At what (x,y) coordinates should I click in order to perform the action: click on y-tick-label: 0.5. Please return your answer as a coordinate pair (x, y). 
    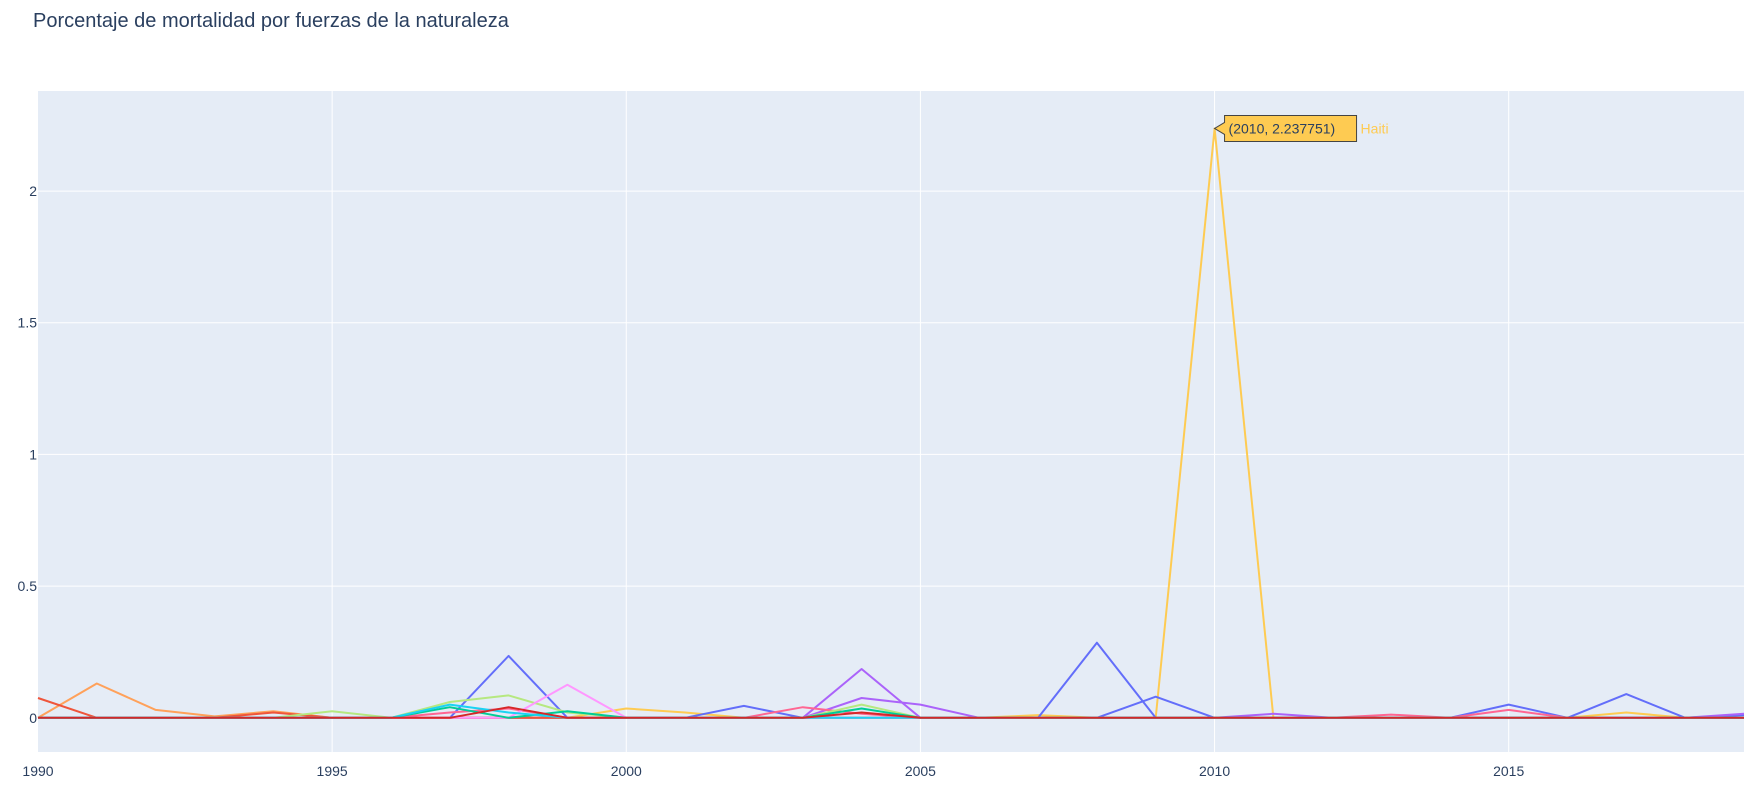
    Looking at the image, I should click on (28, 586).